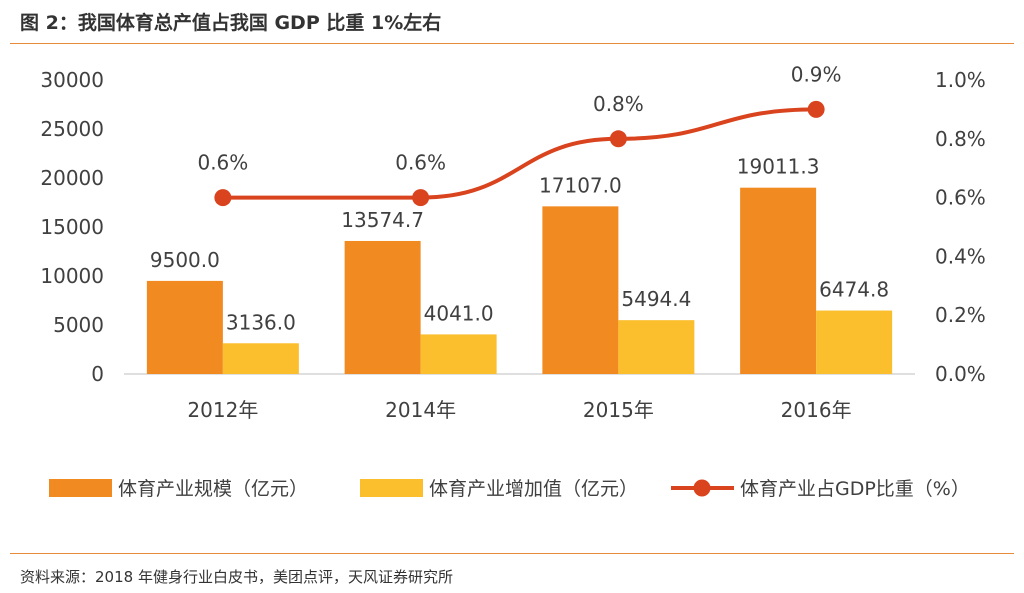 The width and height of the screenshot is (1024, 593). What do you see at coordinates (185, 260) in the screenshot?
I see `bar-data-label: 9500.0` at bounding box center [185, 260].